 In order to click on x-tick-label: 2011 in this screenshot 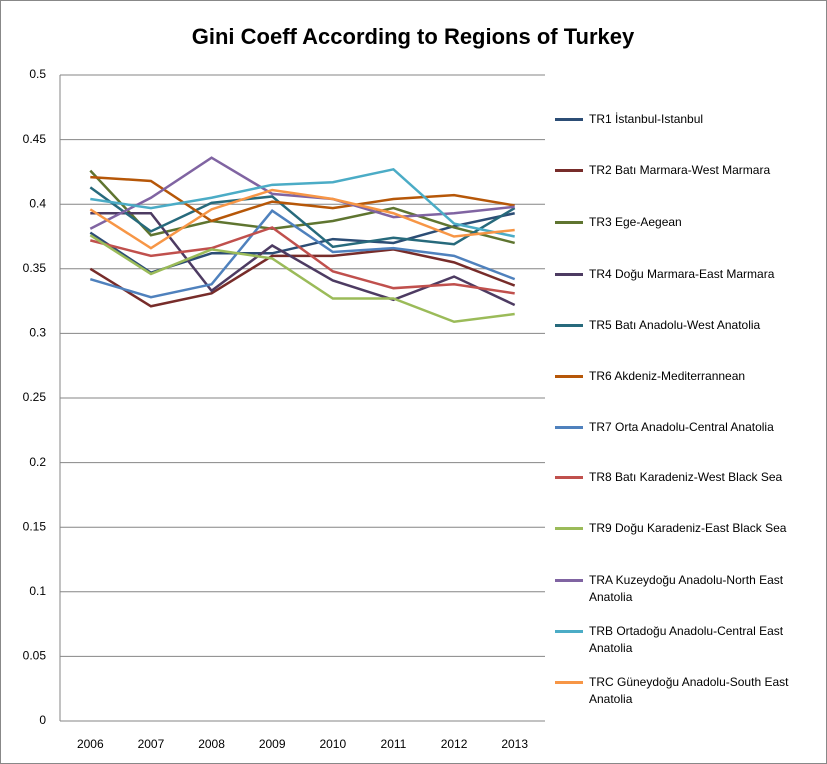, I will do `click(394, 744)`.